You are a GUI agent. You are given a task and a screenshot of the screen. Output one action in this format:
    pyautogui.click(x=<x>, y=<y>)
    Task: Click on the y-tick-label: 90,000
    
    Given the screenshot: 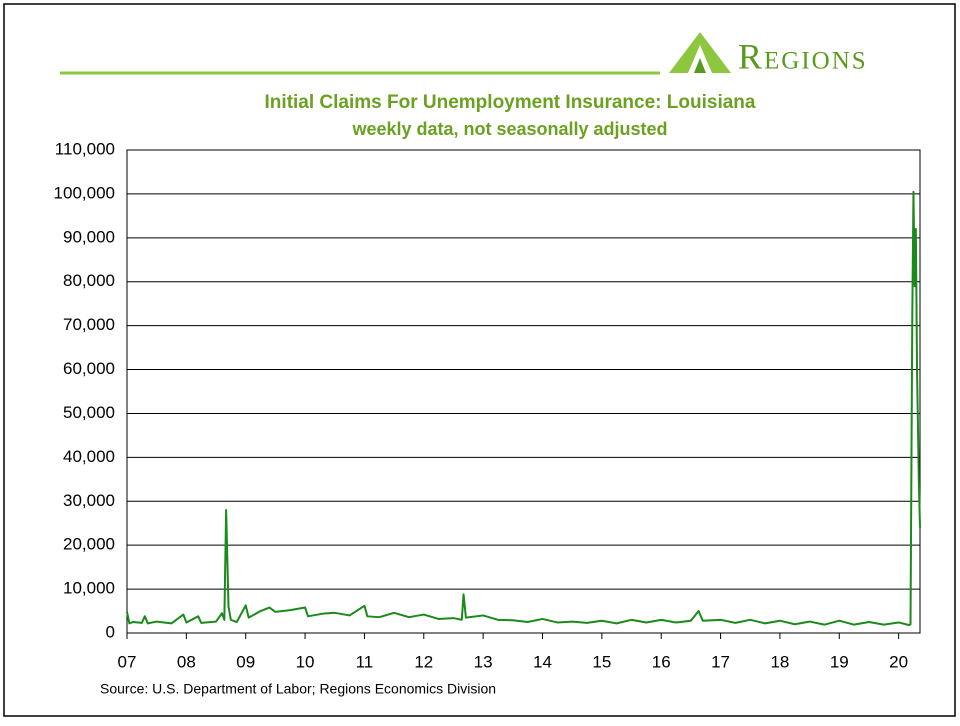 What is the action you would take?
    pyautogui.click(x=89, y=236)
    